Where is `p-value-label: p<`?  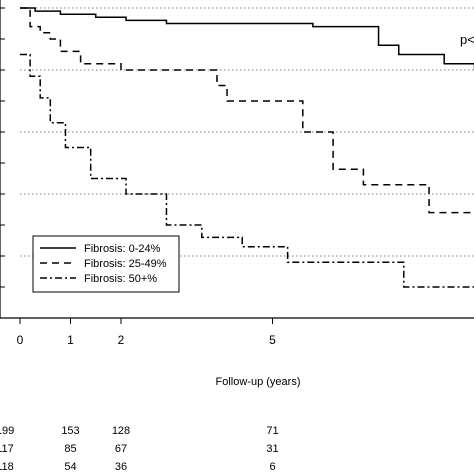
p-value-label: p< is located at coordinates (467, 39).